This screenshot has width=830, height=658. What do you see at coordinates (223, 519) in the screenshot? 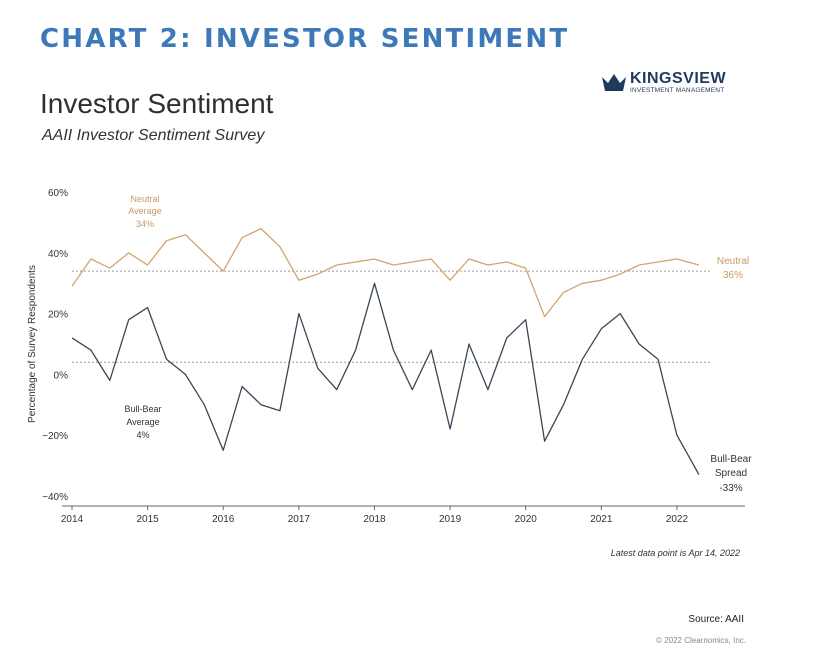
I see `x-tick-label: 2016` at bounding box center [223, 519].